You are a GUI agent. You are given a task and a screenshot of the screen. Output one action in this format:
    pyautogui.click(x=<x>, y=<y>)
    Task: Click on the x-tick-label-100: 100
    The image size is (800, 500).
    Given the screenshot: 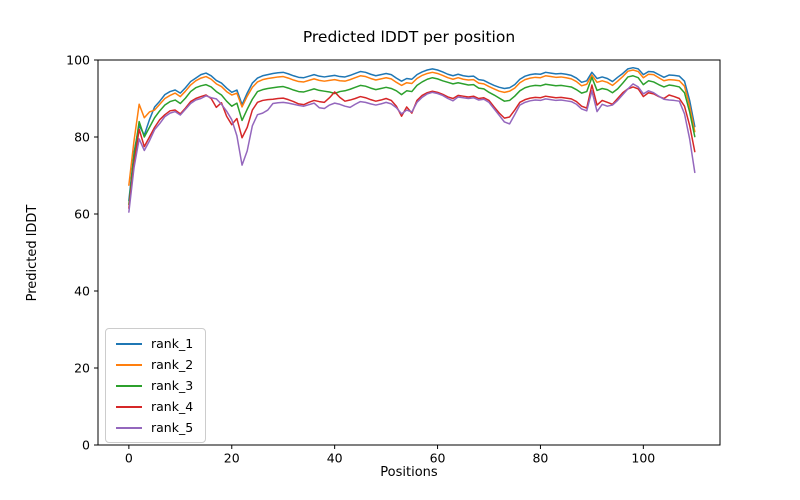 What is the action you would take?
    pyautogui.click(x=643, y=458)
    